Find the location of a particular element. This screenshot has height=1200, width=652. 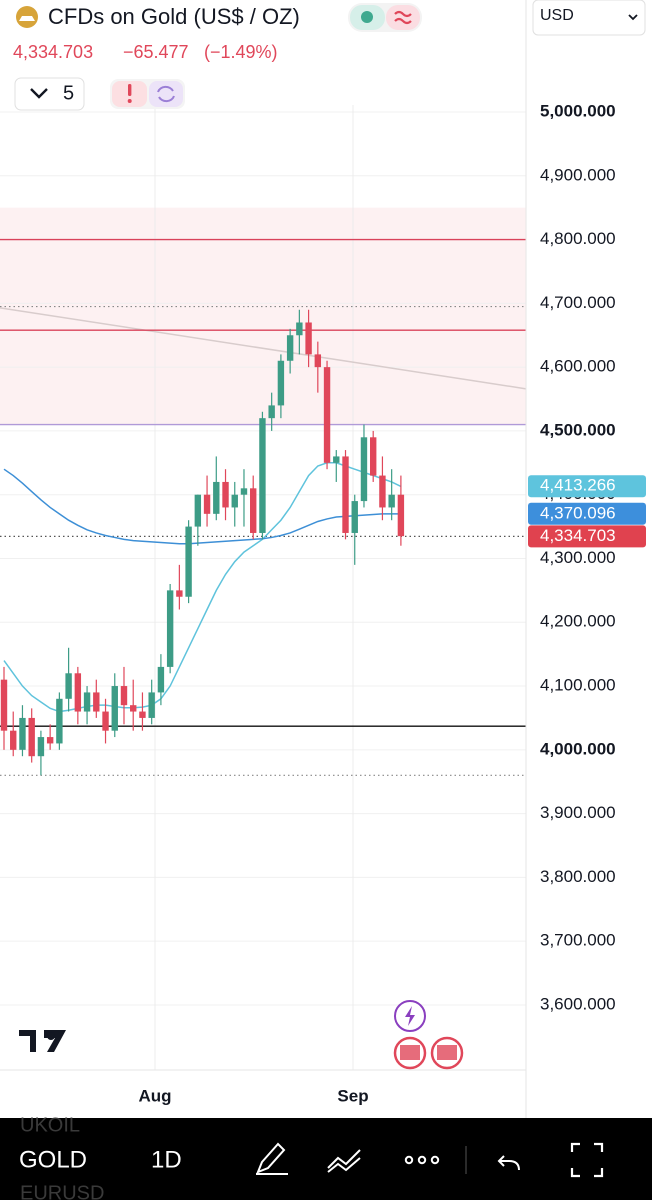

y-tick-label: 4,000.000 is located at coordinates (578, 748).